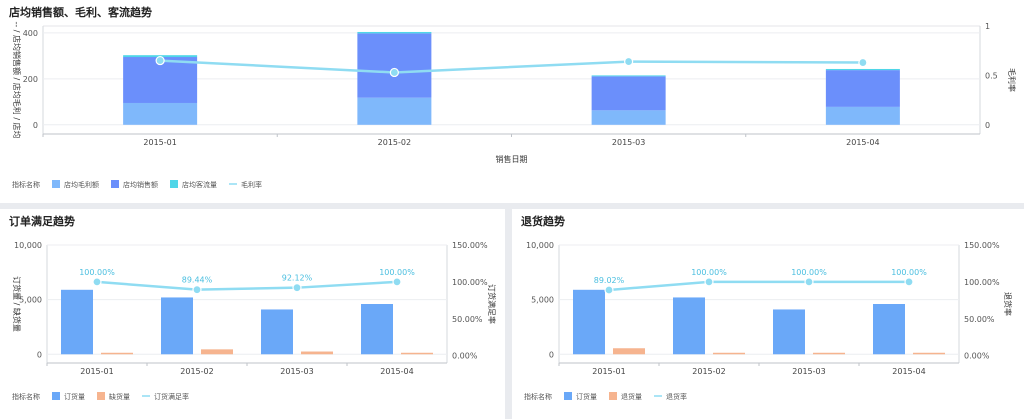 This screenshot has height=419, width=1024. What do you see at coordinates (676, 396) in the screenshot?
I see `legend-item: 退货率` at bounding box center [676, 396].